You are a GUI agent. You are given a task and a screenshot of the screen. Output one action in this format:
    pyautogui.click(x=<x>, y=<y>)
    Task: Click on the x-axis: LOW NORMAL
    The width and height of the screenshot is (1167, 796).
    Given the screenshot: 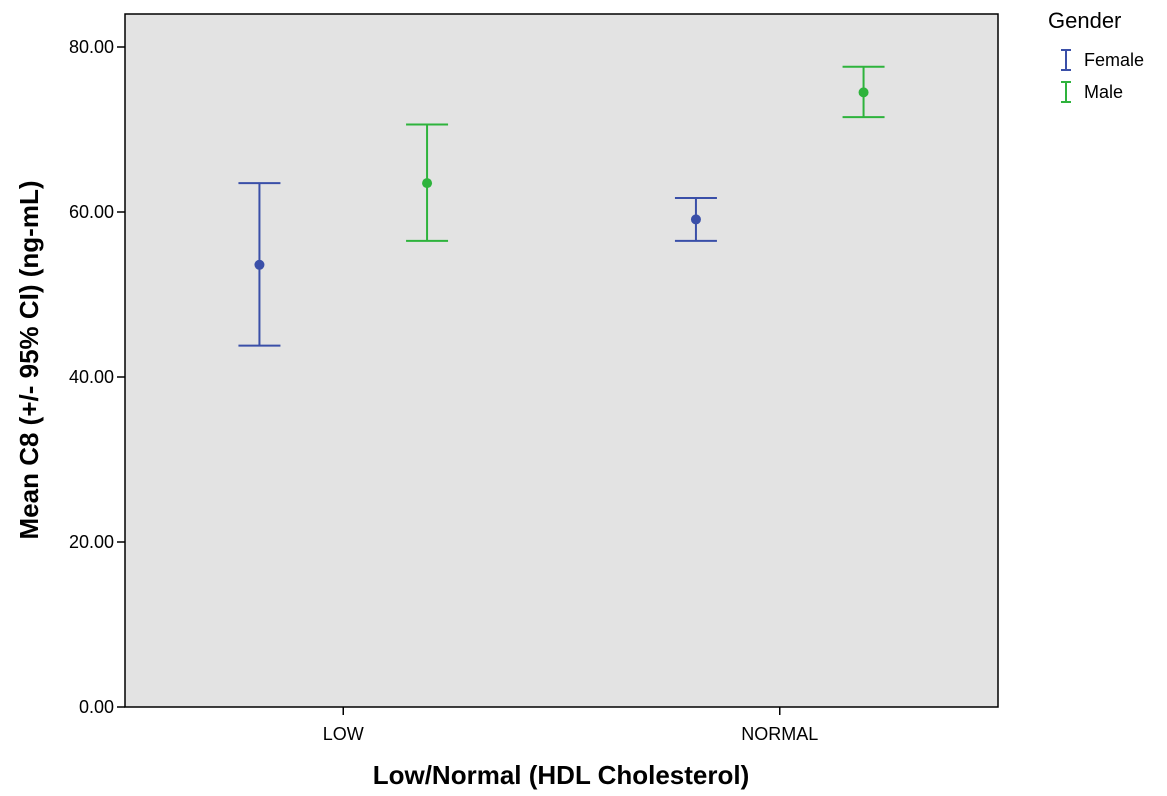 What is the action you would take?
    pyautogui.click(x=570, y=725)
    